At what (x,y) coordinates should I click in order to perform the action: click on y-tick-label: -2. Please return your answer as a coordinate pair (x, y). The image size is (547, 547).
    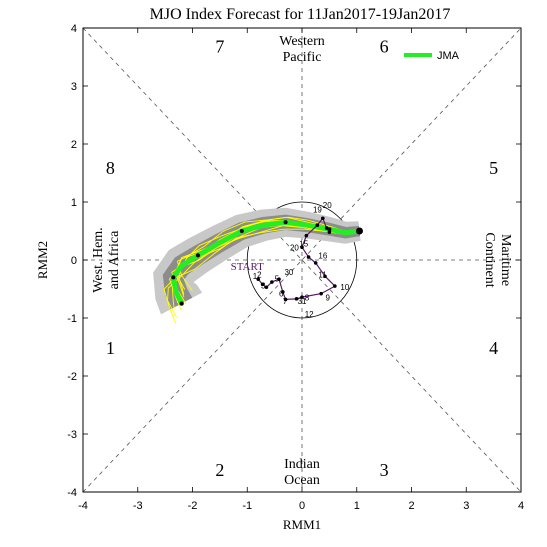
    Looking at the image, I should click on (72, 377).